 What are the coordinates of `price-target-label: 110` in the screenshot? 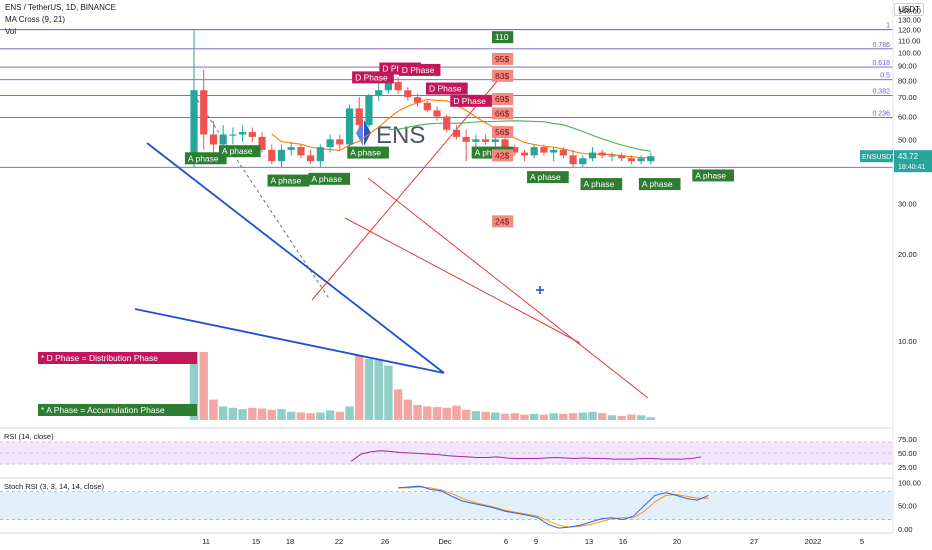 It's located at (503, 37).